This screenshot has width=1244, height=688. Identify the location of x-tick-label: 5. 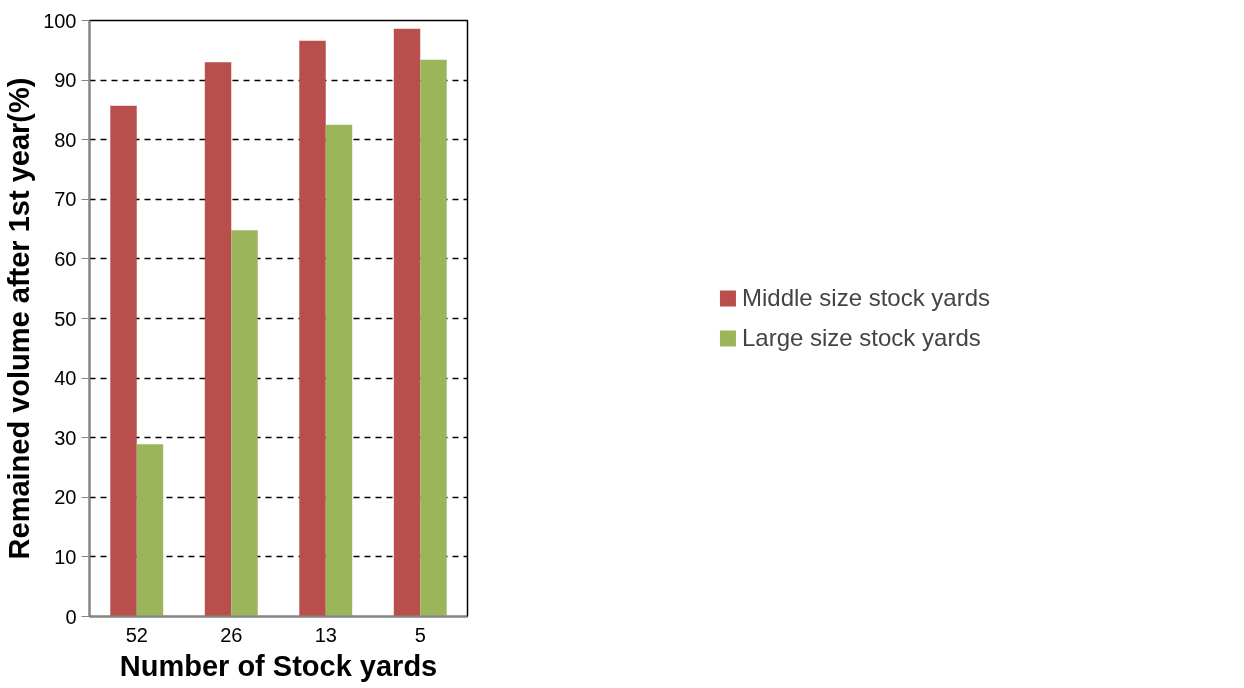
(420, 634).